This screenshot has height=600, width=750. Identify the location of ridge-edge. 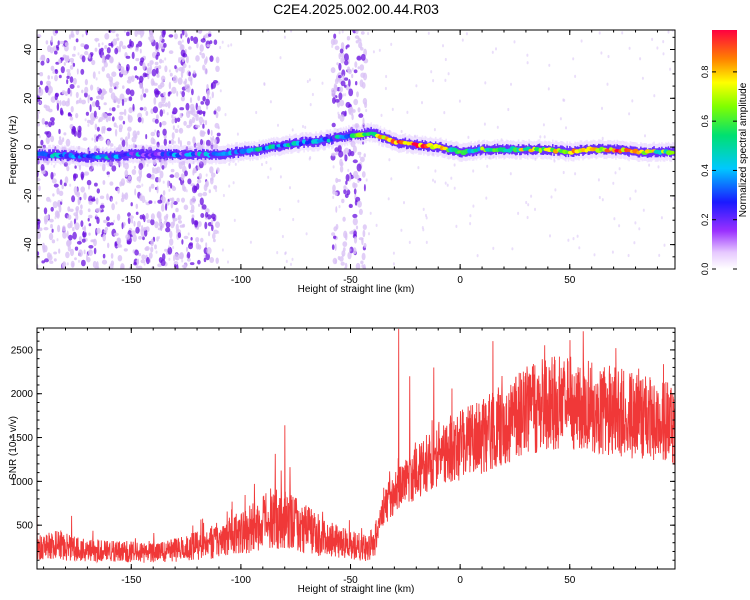
(617, 149).